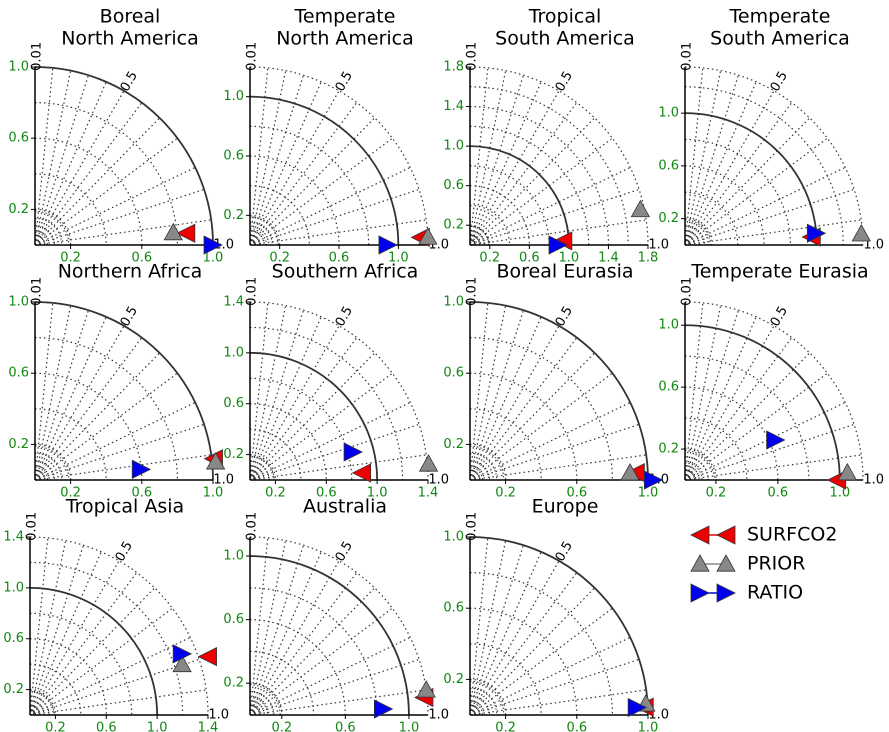 The width and height of the screenshot is (889, 732). Describe the element at coordinates (13, 537) in the screenshot. I see `y-tick-label: 1.4` at that location.